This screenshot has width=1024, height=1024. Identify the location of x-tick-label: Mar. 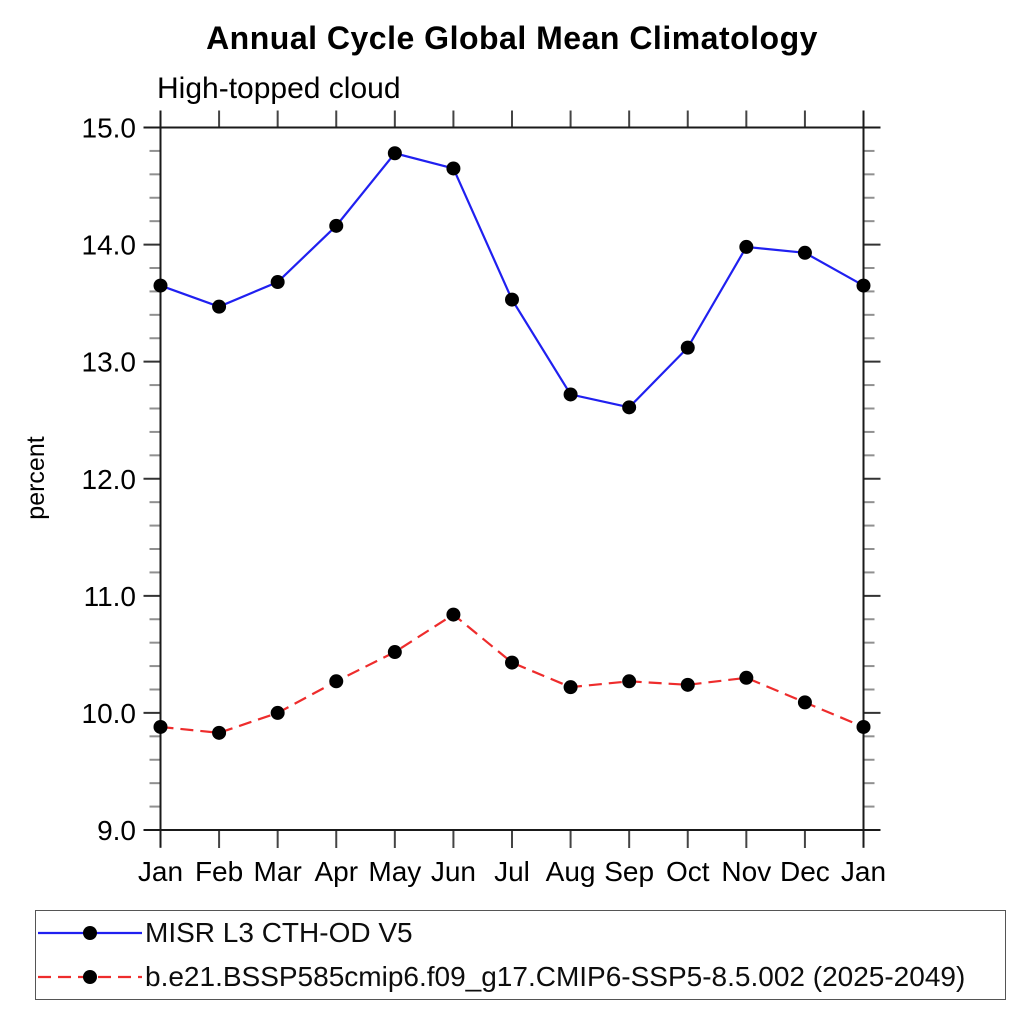
(278, 871).